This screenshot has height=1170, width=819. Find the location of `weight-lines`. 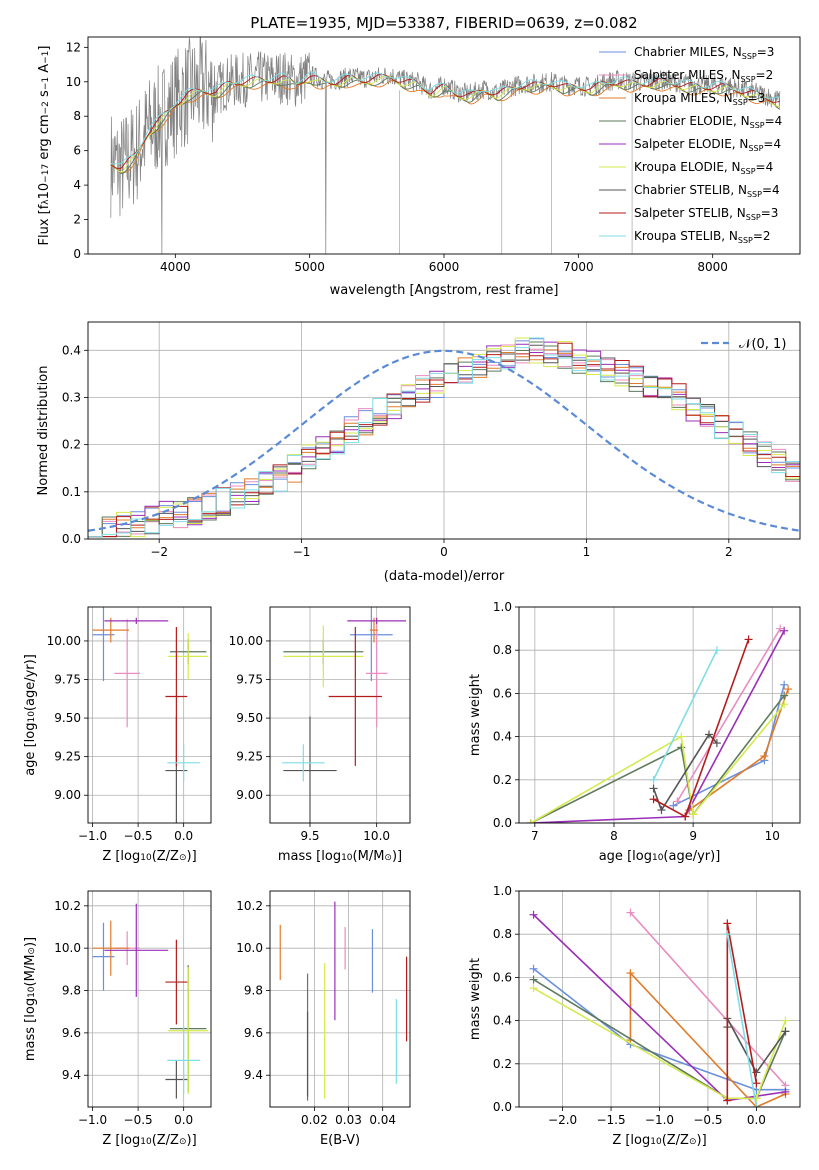

weight-lines is located at coordinates (659, 1007).